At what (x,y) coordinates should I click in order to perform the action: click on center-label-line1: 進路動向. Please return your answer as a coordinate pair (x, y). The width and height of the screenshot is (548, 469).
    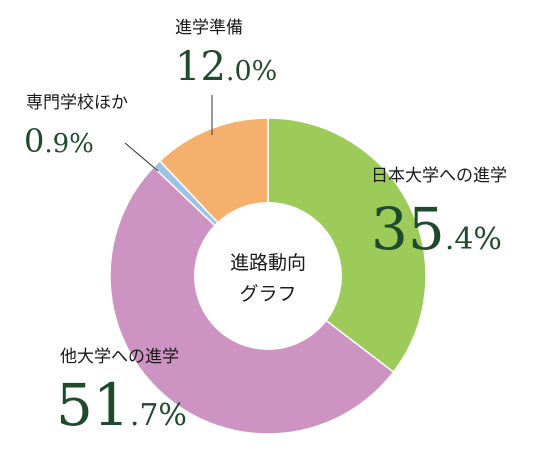
    Looking at the image, I should click on (268, 263).